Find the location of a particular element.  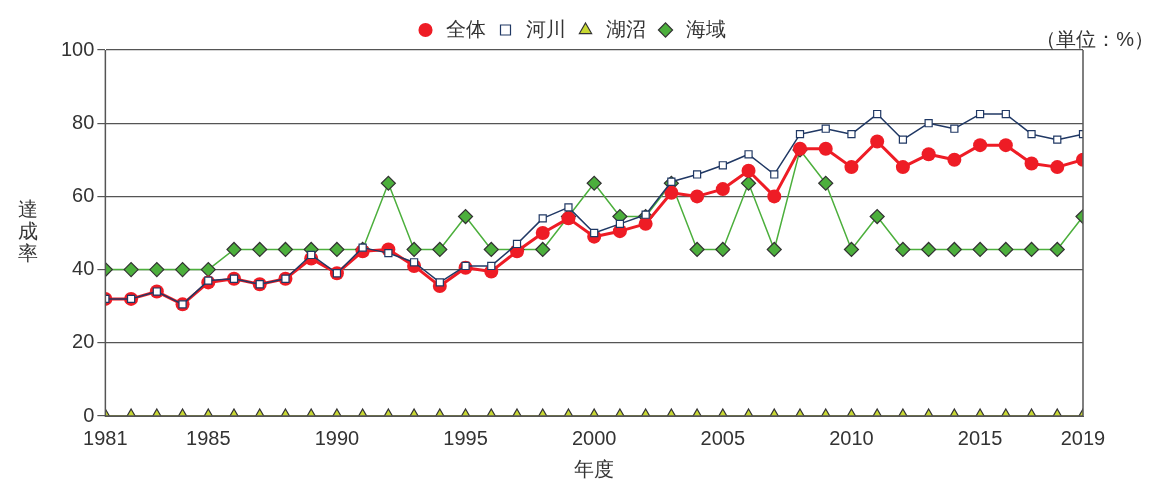

x-tick-label: 1985 is located at coordinates (208, 437).